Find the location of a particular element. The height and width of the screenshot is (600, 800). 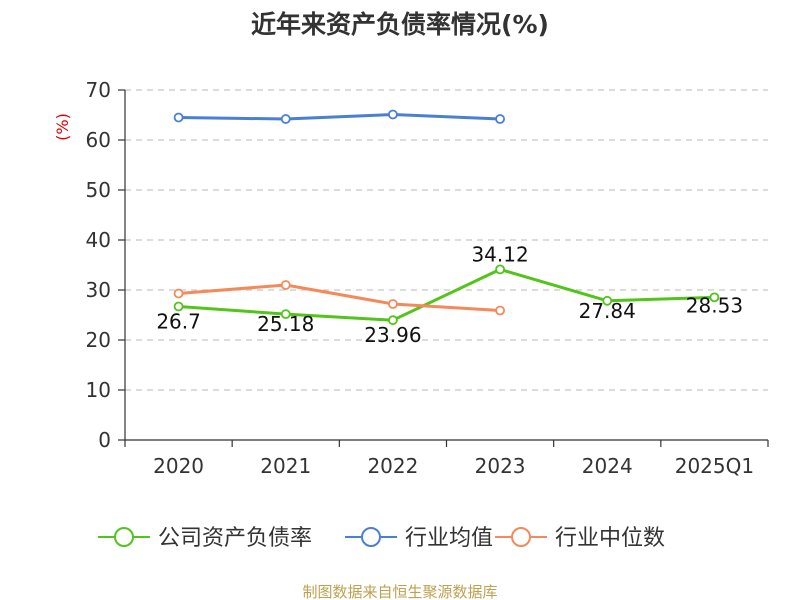

chart-title: 近年来资产负债率情况(%) is located at coordinates (400, 24).